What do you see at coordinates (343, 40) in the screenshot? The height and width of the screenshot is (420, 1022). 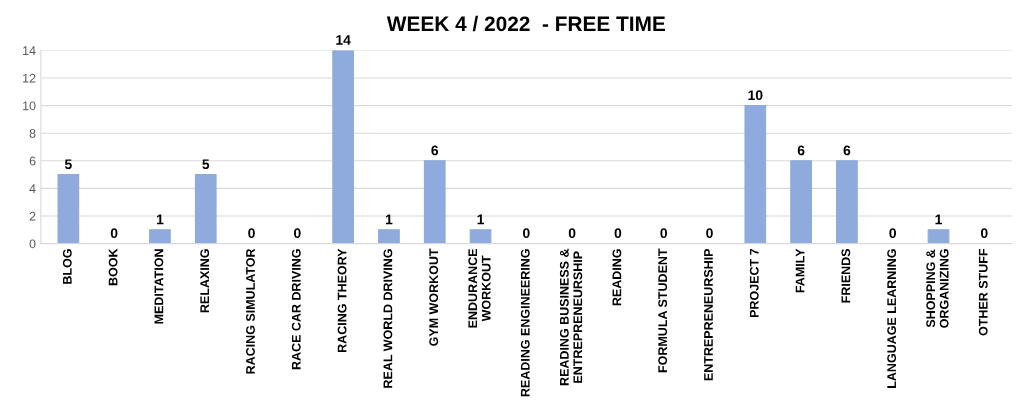 I see `data-label: 14` at bounding box center [343, 40].